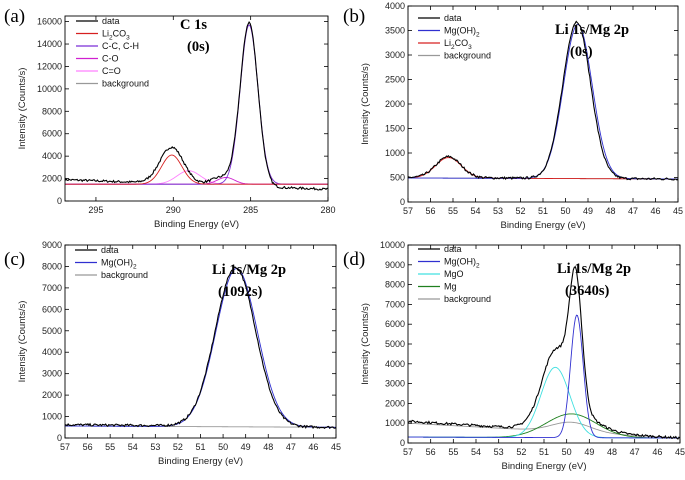 This screenshot has width=685, height=480. Describe the element at coordinates (395, 31) in the screenshot. I see `y-tick-label: 3500` at that location.